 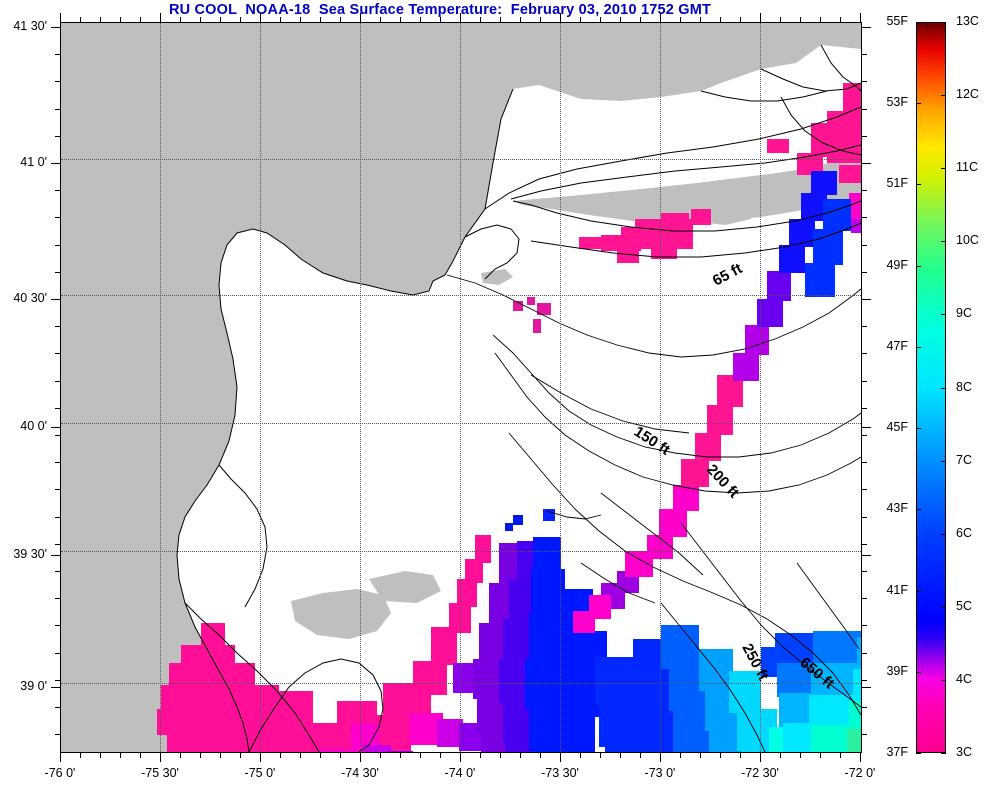 I want to click on colorbar-fahrenheit-label: 37F, so click(x=897, y=752).